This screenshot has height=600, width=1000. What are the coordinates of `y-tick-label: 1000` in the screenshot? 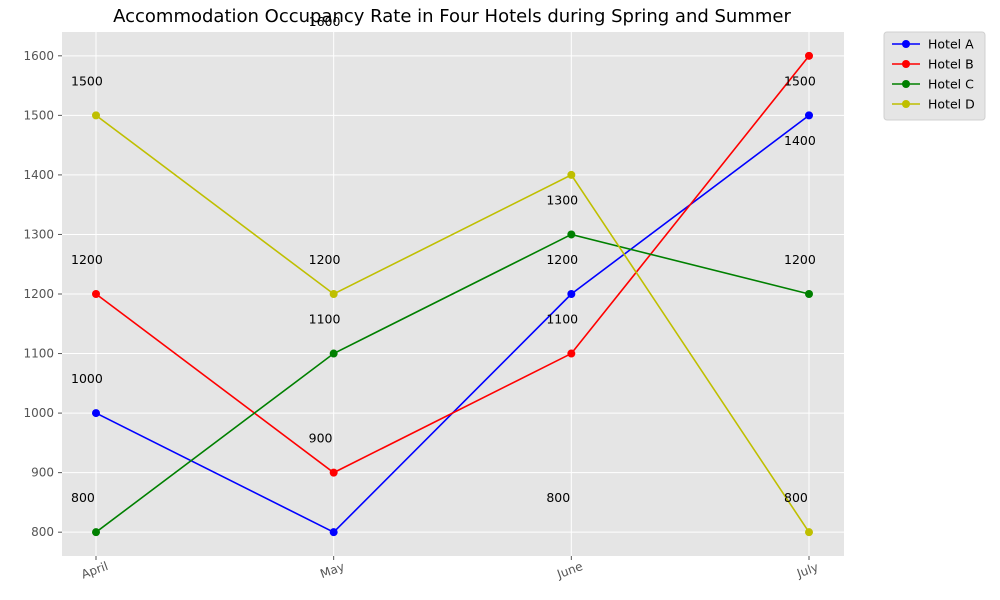 It's located at (38, 413).